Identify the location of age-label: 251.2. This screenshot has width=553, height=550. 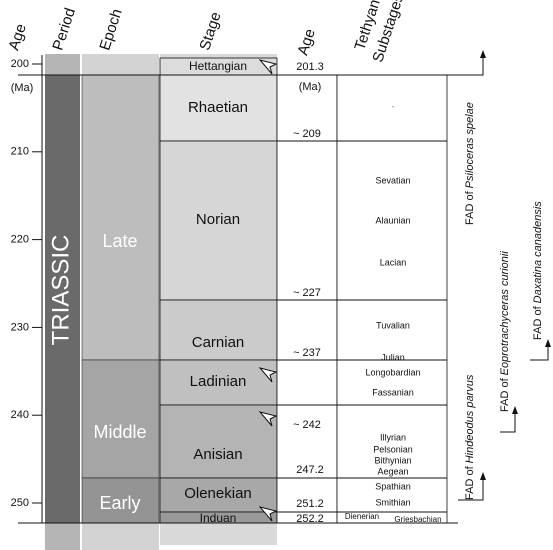
(310, 504).